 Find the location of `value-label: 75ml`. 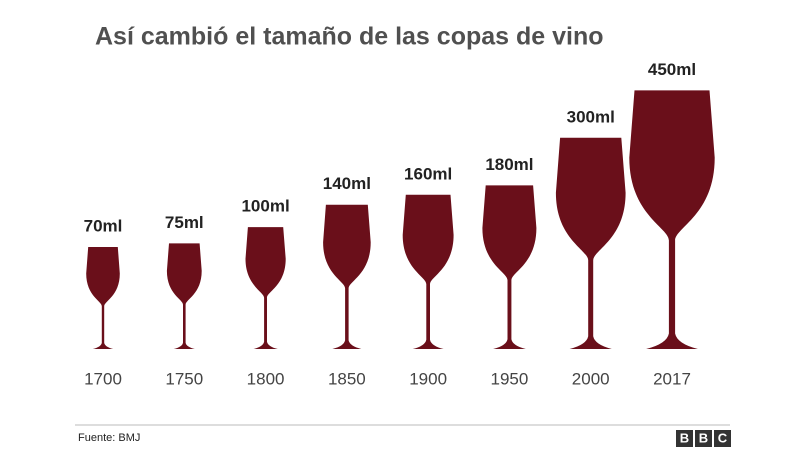

value-label: 75ml is located at coordinates (184, 222).